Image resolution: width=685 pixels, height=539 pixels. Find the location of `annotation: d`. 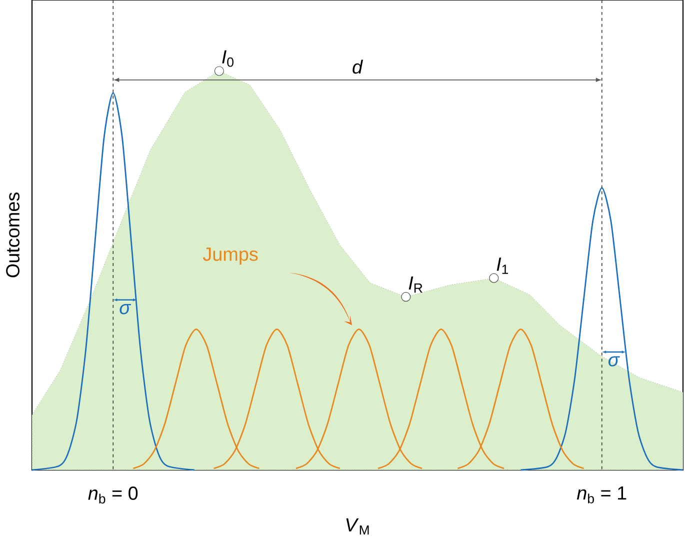

annotation: d is located at coordinates (358, 67).